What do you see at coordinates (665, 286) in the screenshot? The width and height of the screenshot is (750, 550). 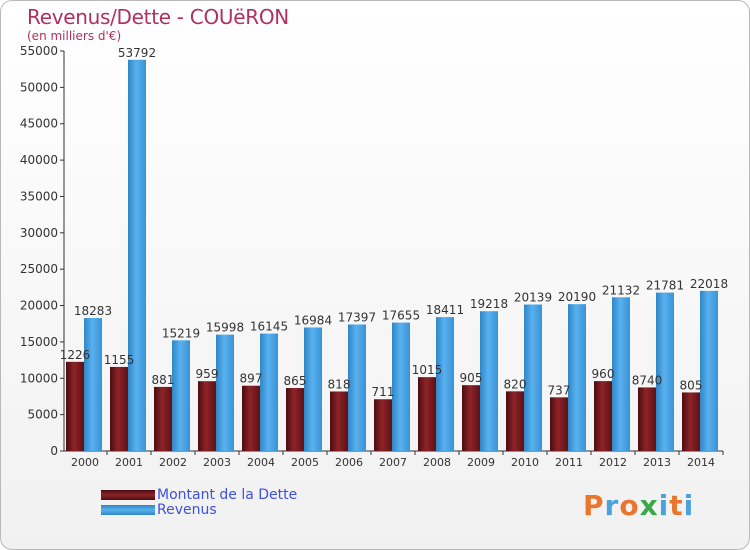 I see `data-label-revenue: 21781` at bounding box center [665, 286].